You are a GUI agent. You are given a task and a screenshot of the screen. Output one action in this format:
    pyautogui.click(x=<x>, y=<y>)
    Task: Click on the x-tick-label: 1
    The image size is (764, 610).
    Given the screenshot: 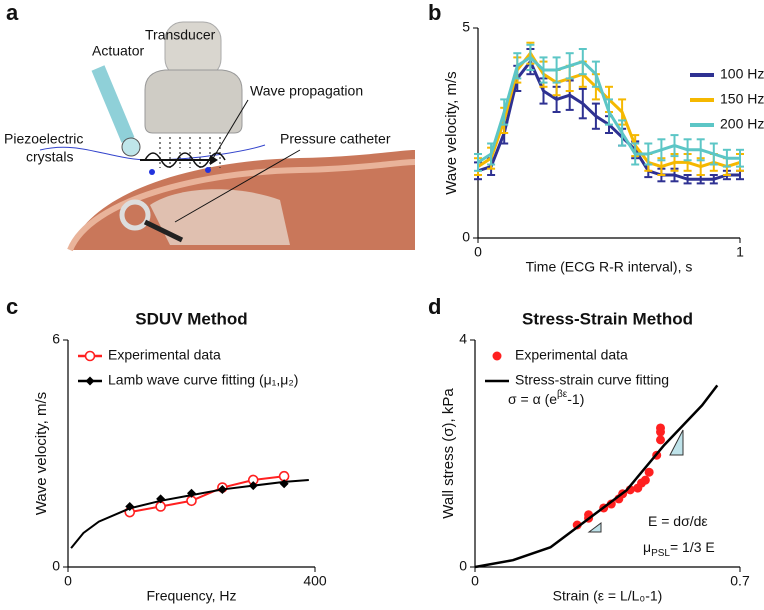 What is the action you would take?
    pyautogui.click(x=740, y=252)
    